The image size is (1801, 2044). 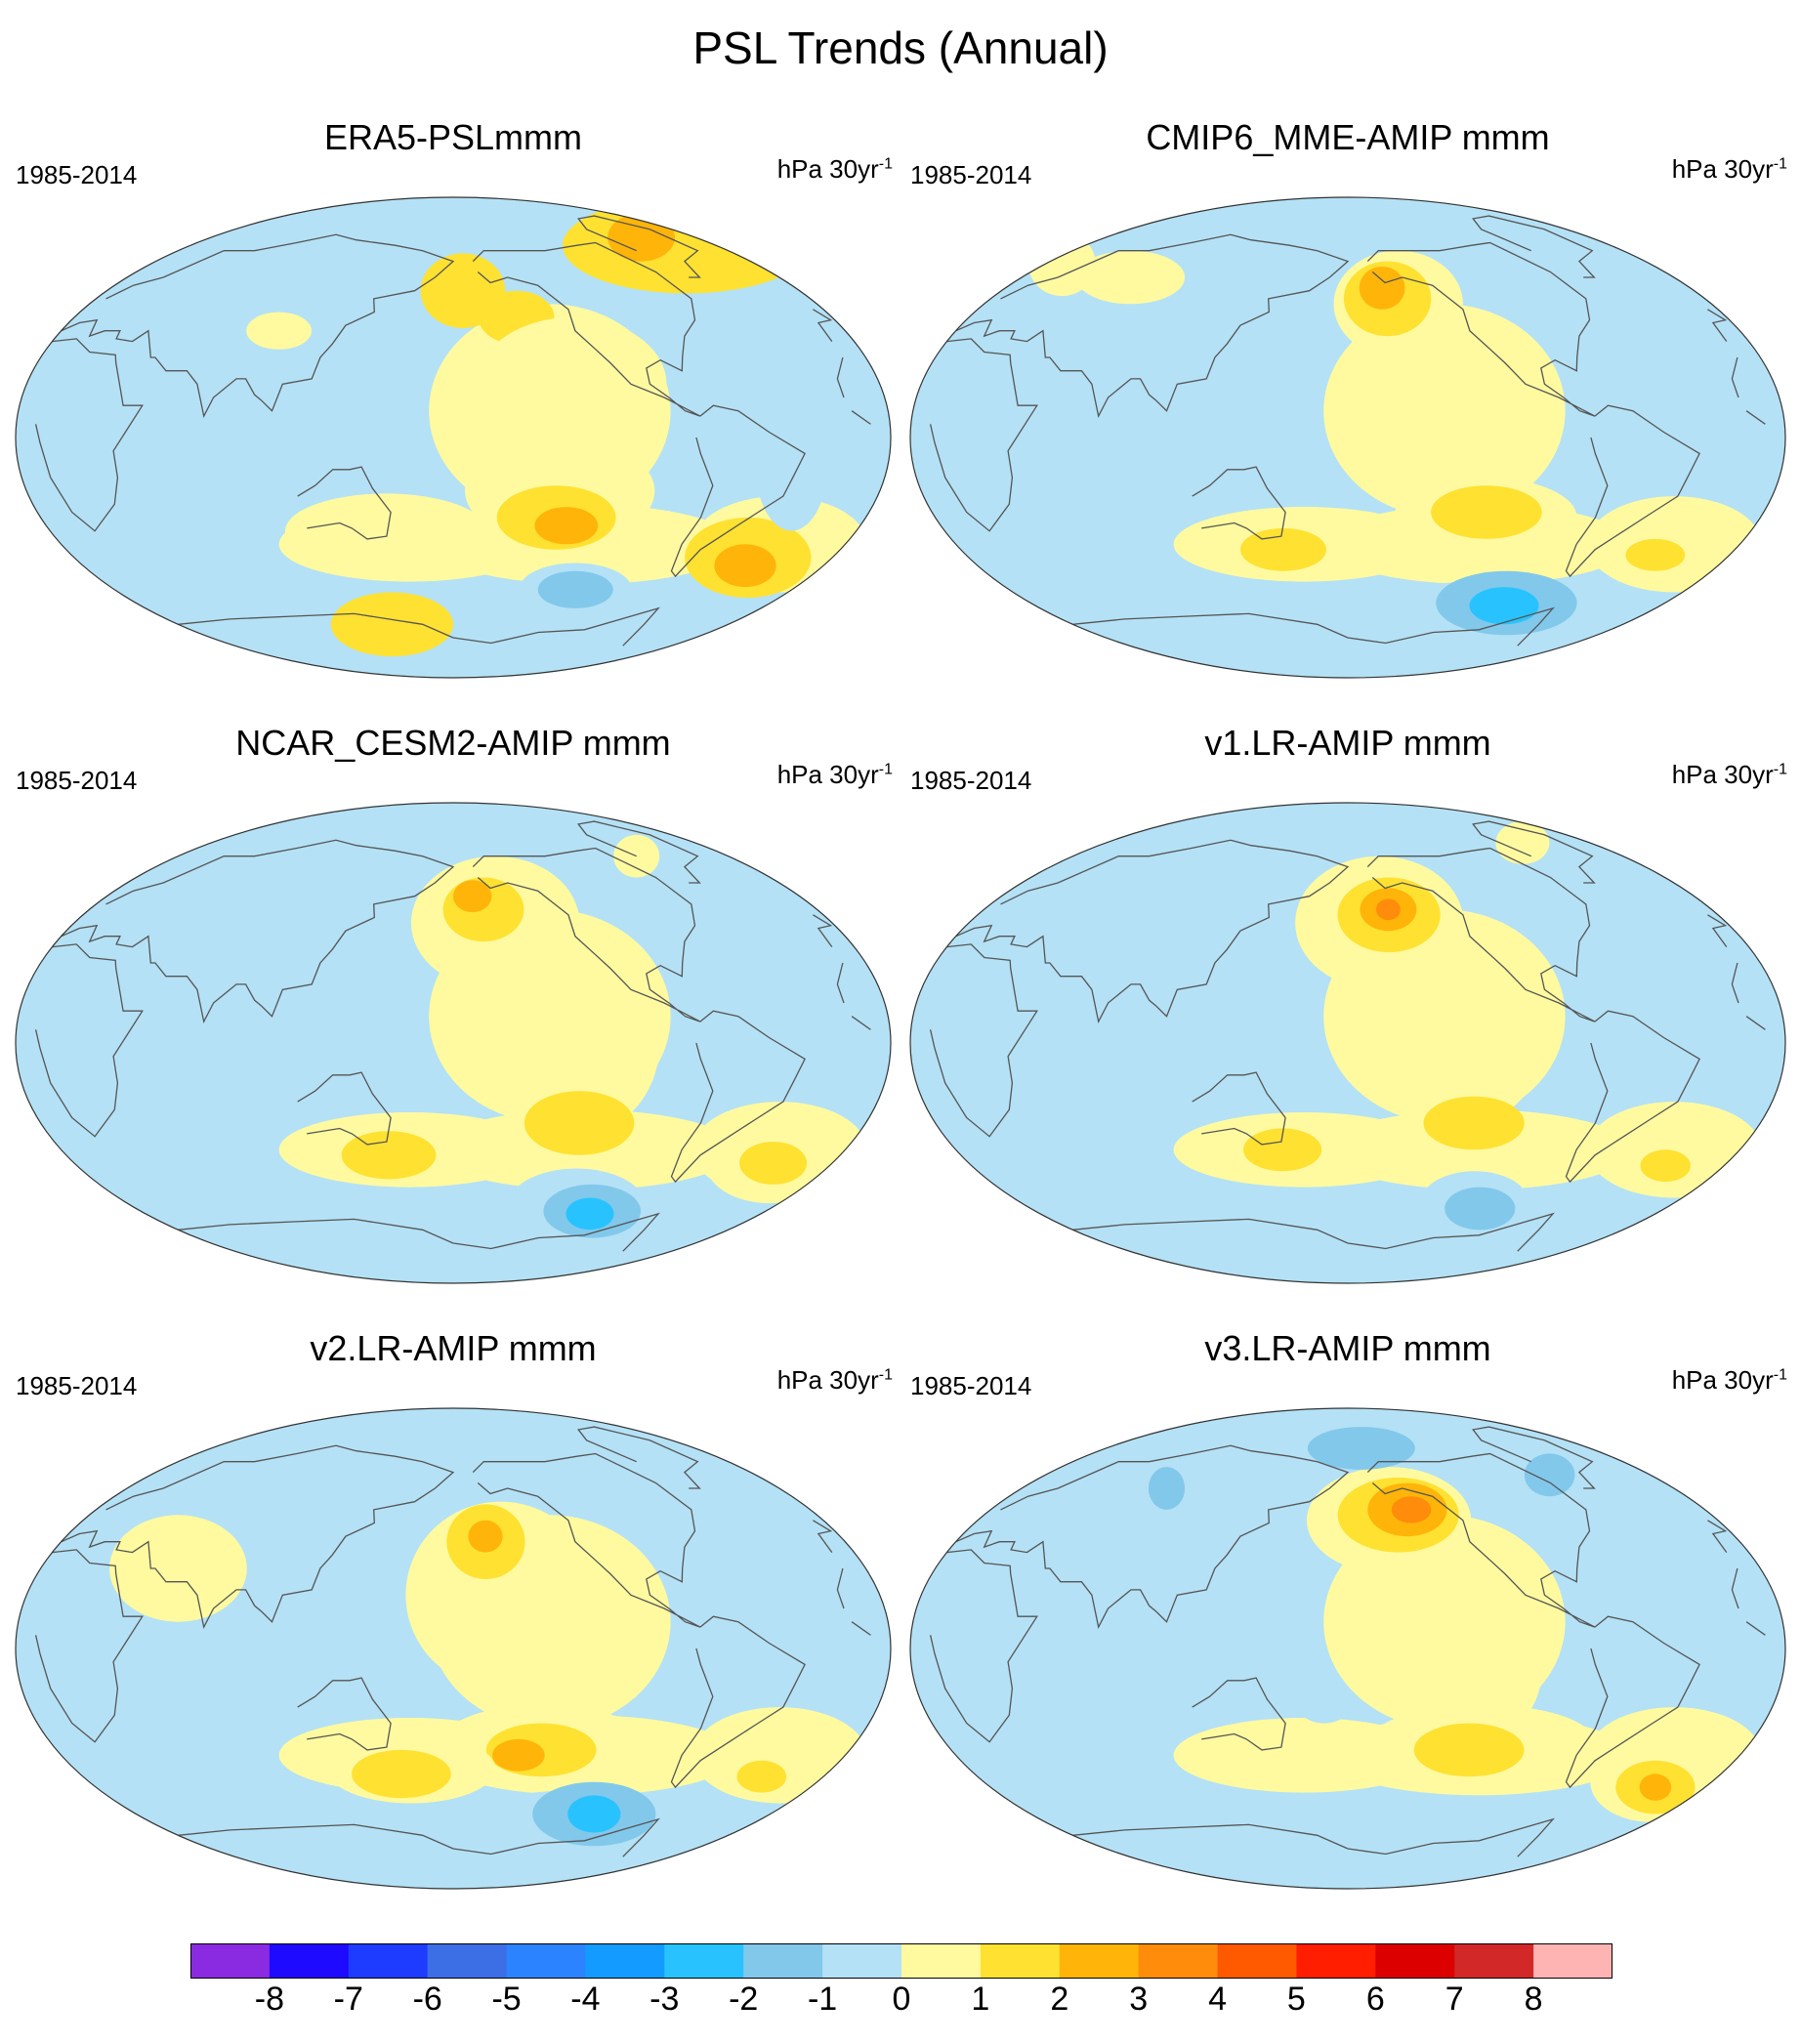 What do you see at coordinates (453, 137) in the screenshot?
I see `panel-title: ERA5-PSLmmm` at bounding box center [453, 137].